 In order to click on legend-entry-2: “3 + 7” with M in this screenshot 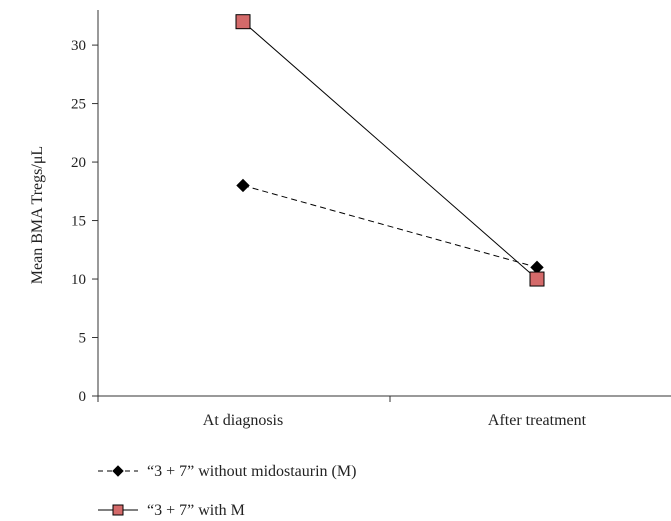, I will do `click(171, 510)`.